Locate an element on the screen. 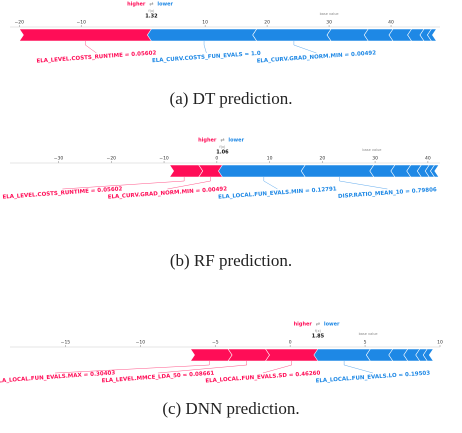 The image size is (462, 433). feature-label: DISP.RATIO_MEAN_10 = 0.79806 is located at coordinates (387, 193).